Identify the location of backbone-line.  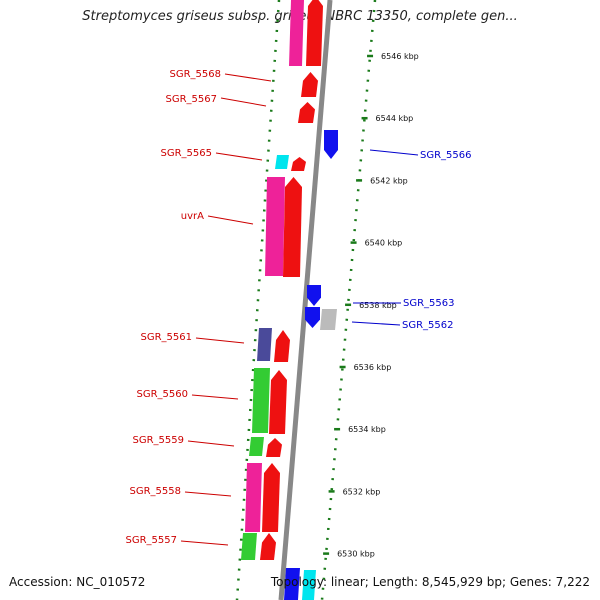
(305, 300).